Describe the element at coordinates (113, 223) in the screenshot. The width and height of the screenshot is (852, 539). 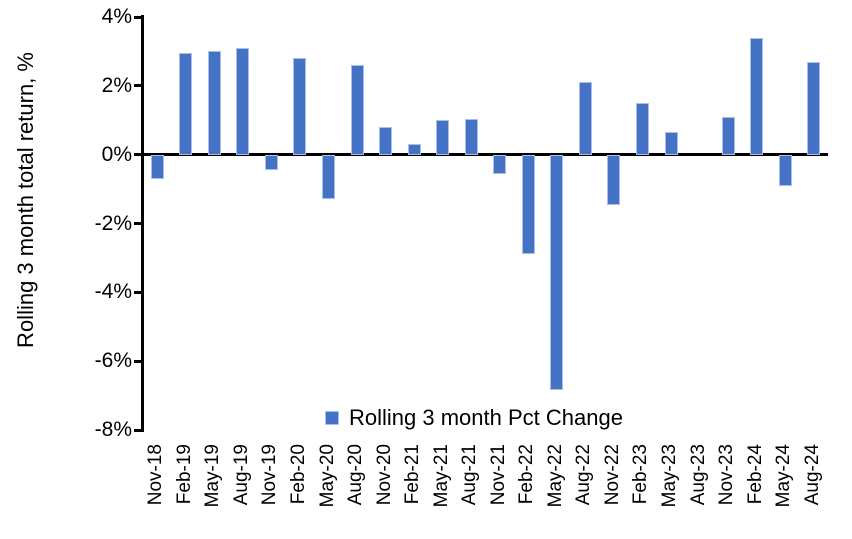
I see `y-tick-label: -2%` at that location.